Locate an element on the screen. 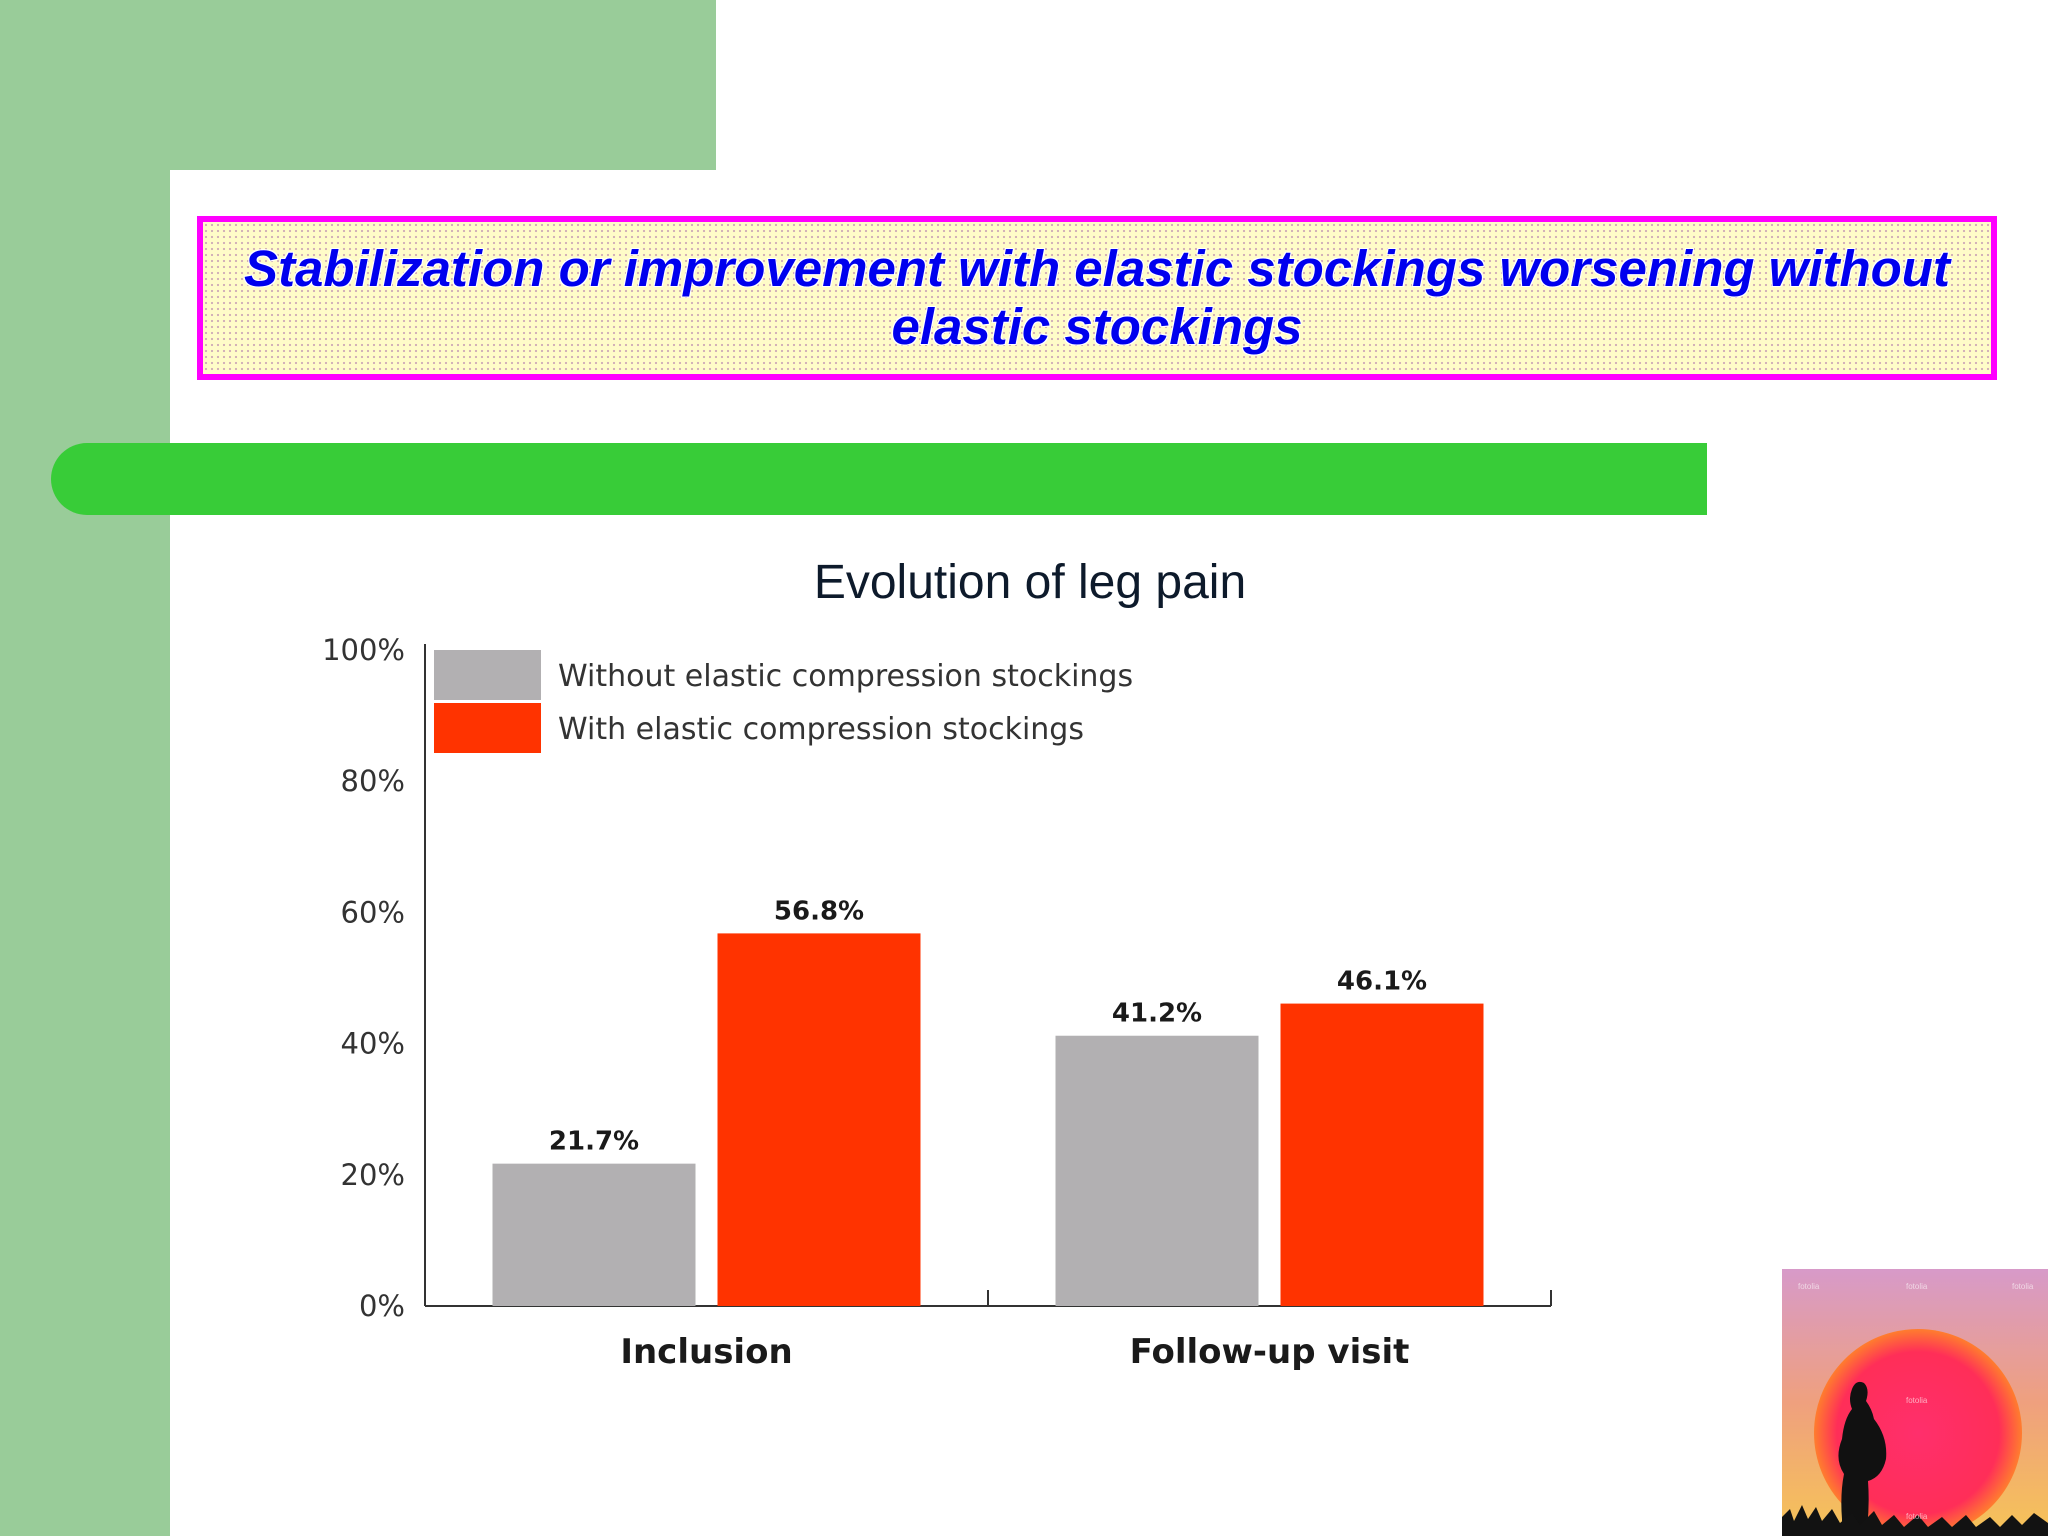 The width and height of the screenshot is (2048, 1536). legend-label: Without elastic compression stockings is located at coordinates (845, 676).